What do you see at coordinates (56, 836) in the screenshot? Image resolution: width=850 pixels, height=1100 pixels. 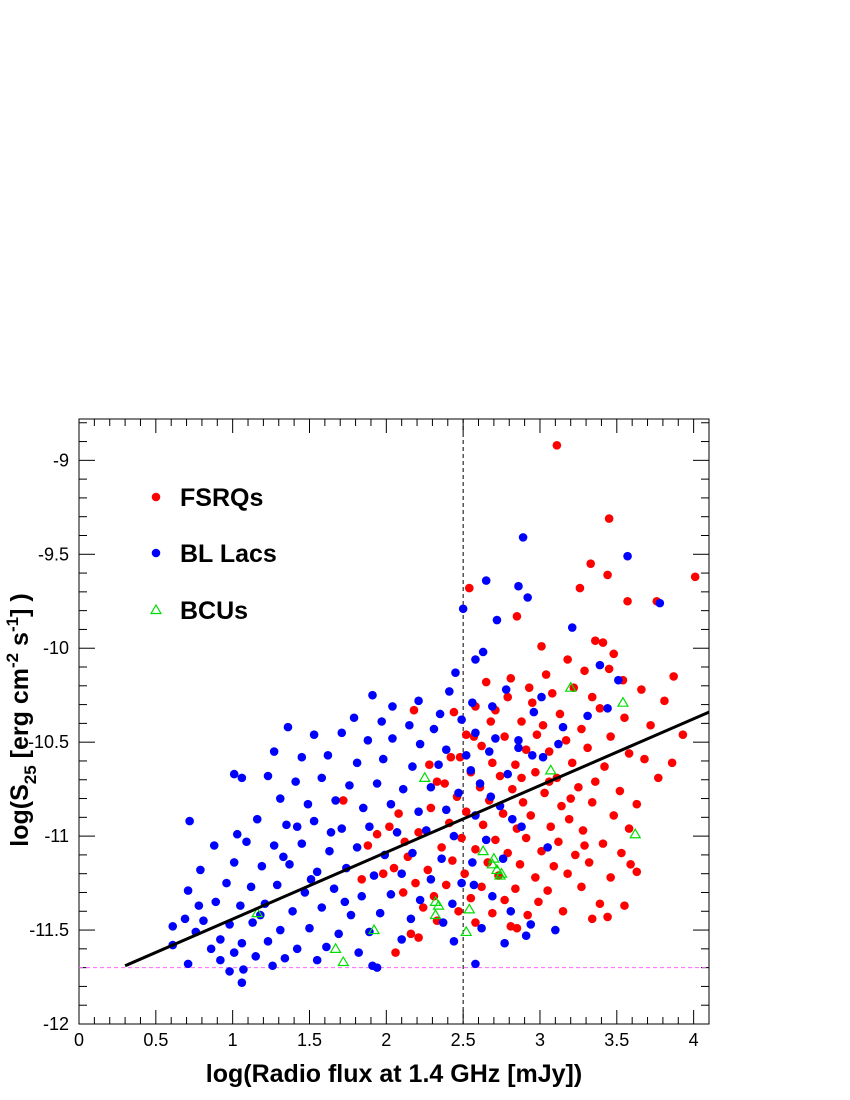 I see `y-tick-label: -11` at bounding box center [56, 836].